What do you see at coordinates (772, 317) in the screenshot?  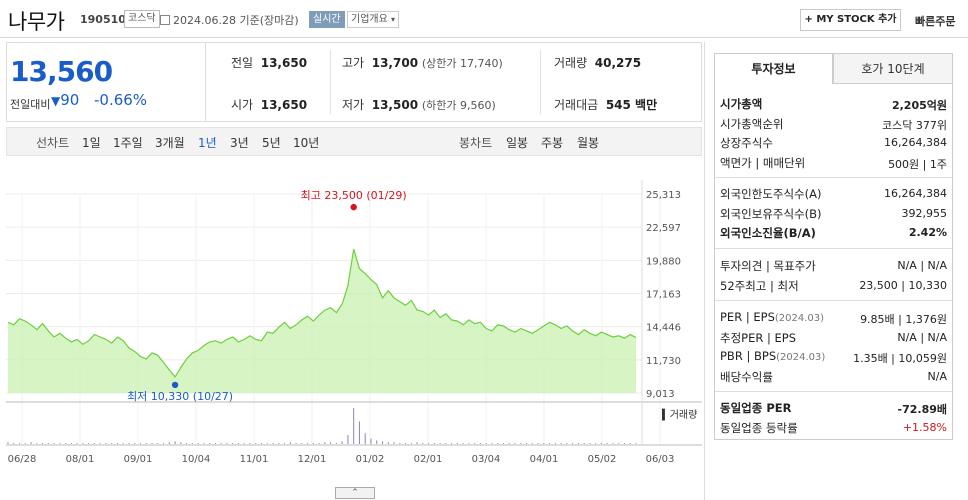 I see `info-label: PER | EPS(2024.03)` at bounding box center [772, 317].